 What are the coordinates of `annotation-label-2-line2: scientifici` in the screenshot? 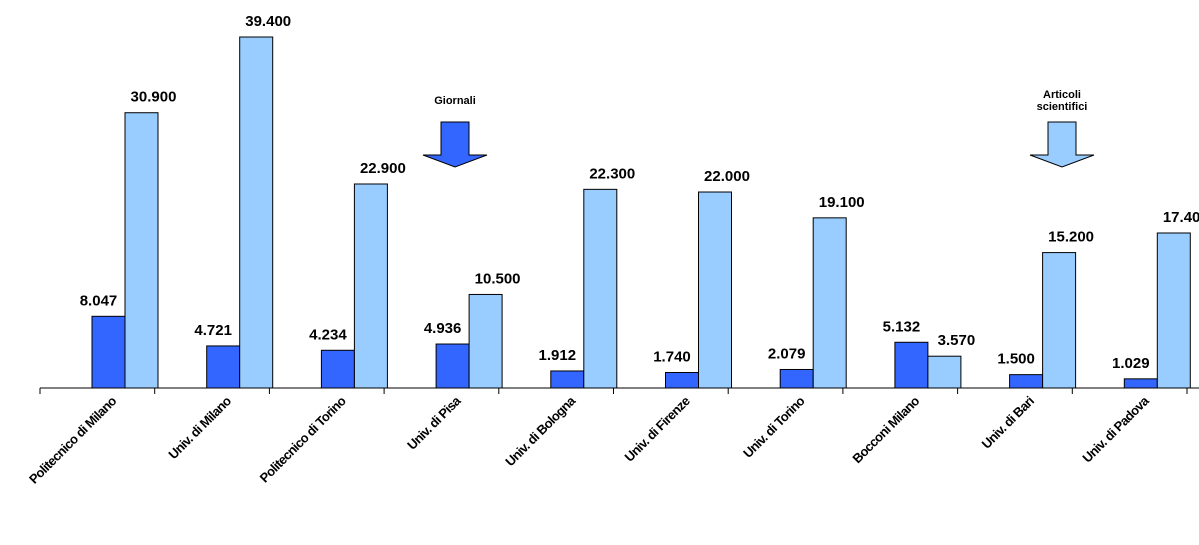 It's located at (1062, 107).